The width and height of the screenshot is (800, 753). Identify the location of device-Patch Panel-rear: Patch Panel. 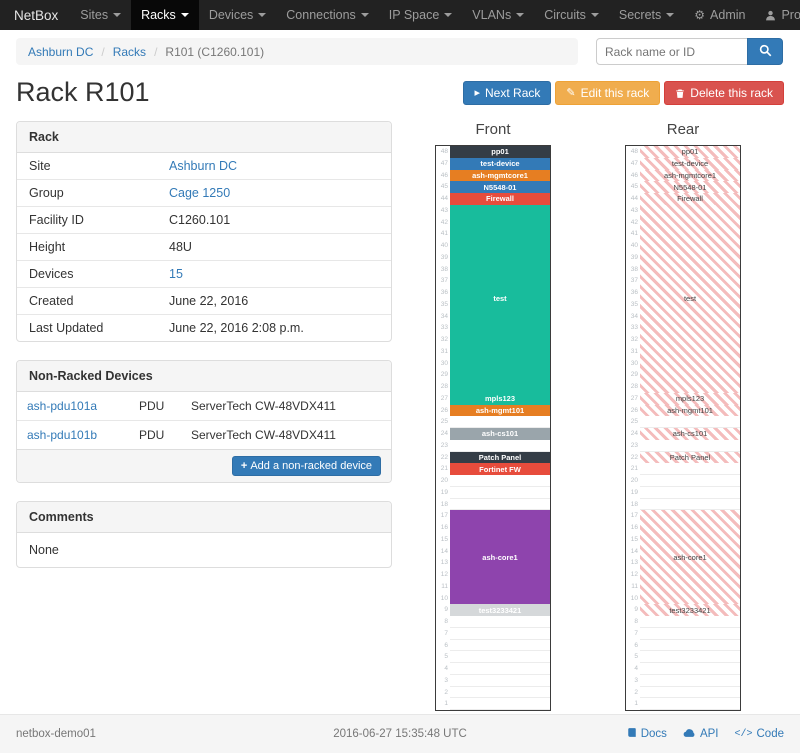
(690, 457).